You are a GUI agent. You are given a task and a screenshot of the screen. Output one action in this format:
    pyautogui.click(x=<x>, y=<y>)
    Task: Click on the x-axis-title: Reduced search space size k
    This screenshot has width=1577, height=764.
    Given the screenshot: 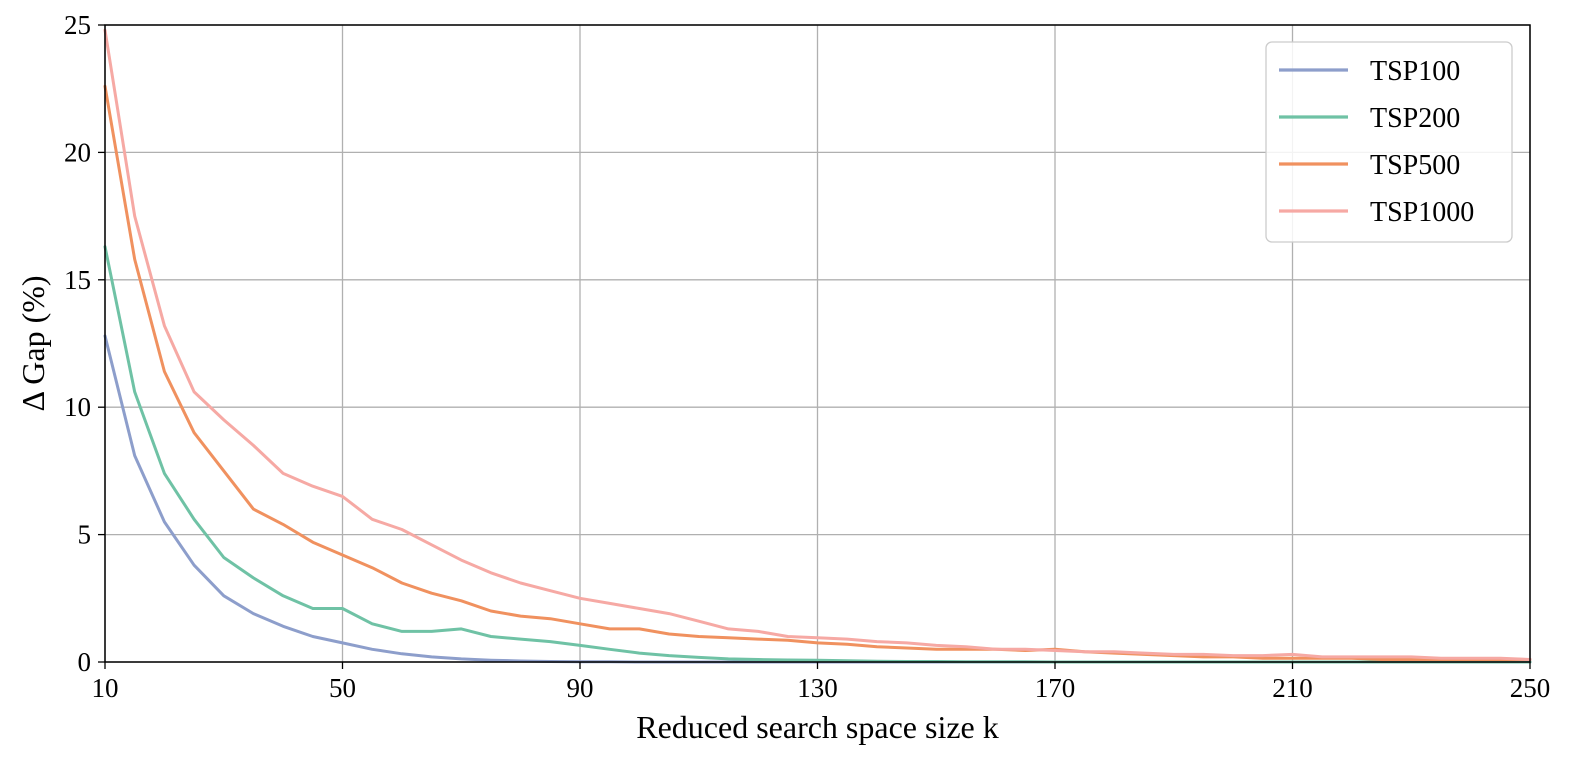 What is the action you would take?
    pyautogui.click(x=817, y=727)
    